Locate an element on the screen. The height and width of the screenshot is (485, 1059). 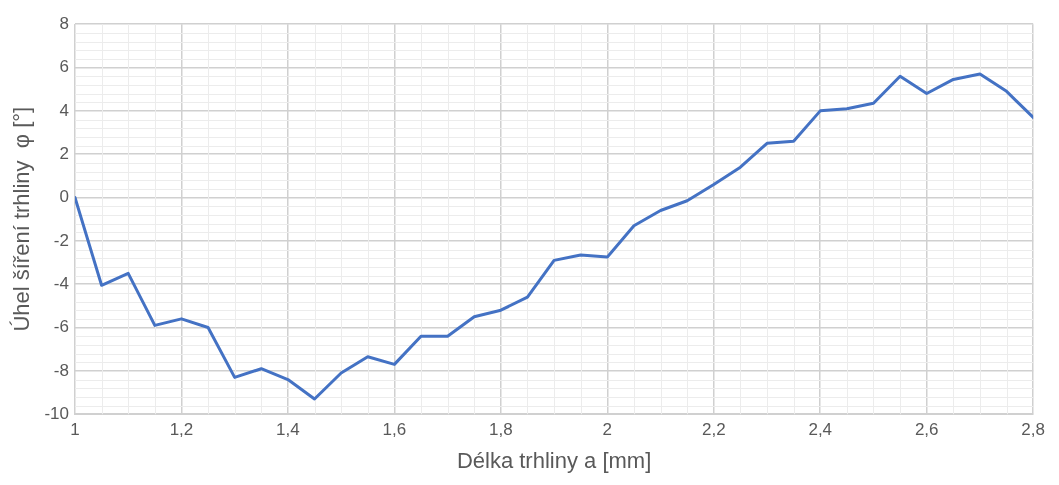
x-tick-label: 2 is located at coordinates (607, 430).